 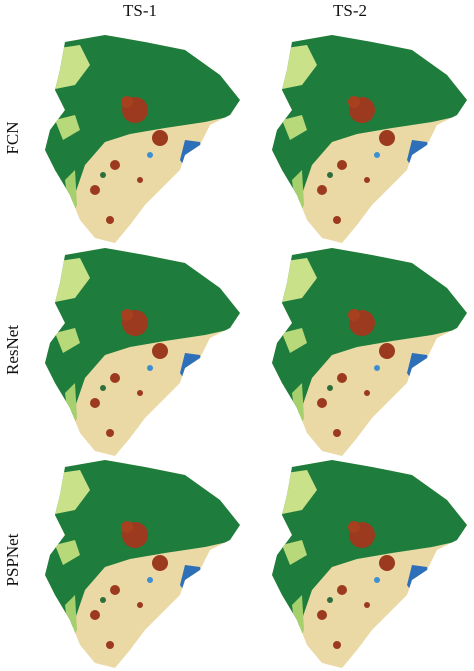 I want to click on row-label: FCN, so click(x=12, y=137).